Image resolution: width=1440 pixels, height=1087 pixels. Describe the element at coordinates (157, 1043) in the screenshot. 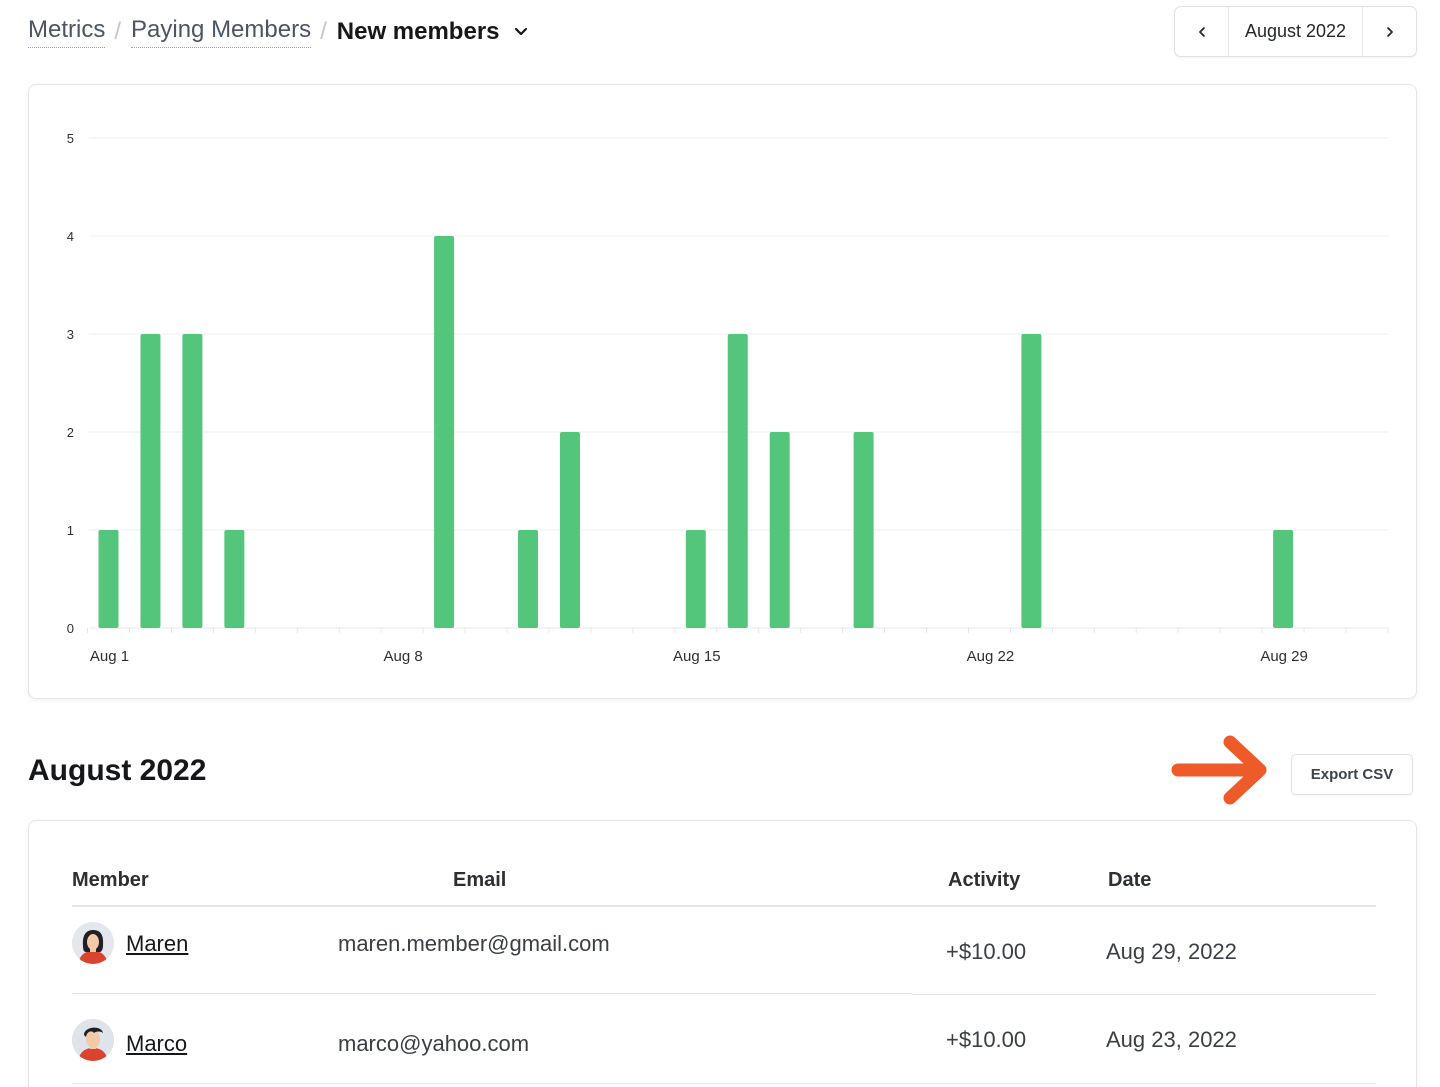

I see `member-name-link: Marco` at that location.